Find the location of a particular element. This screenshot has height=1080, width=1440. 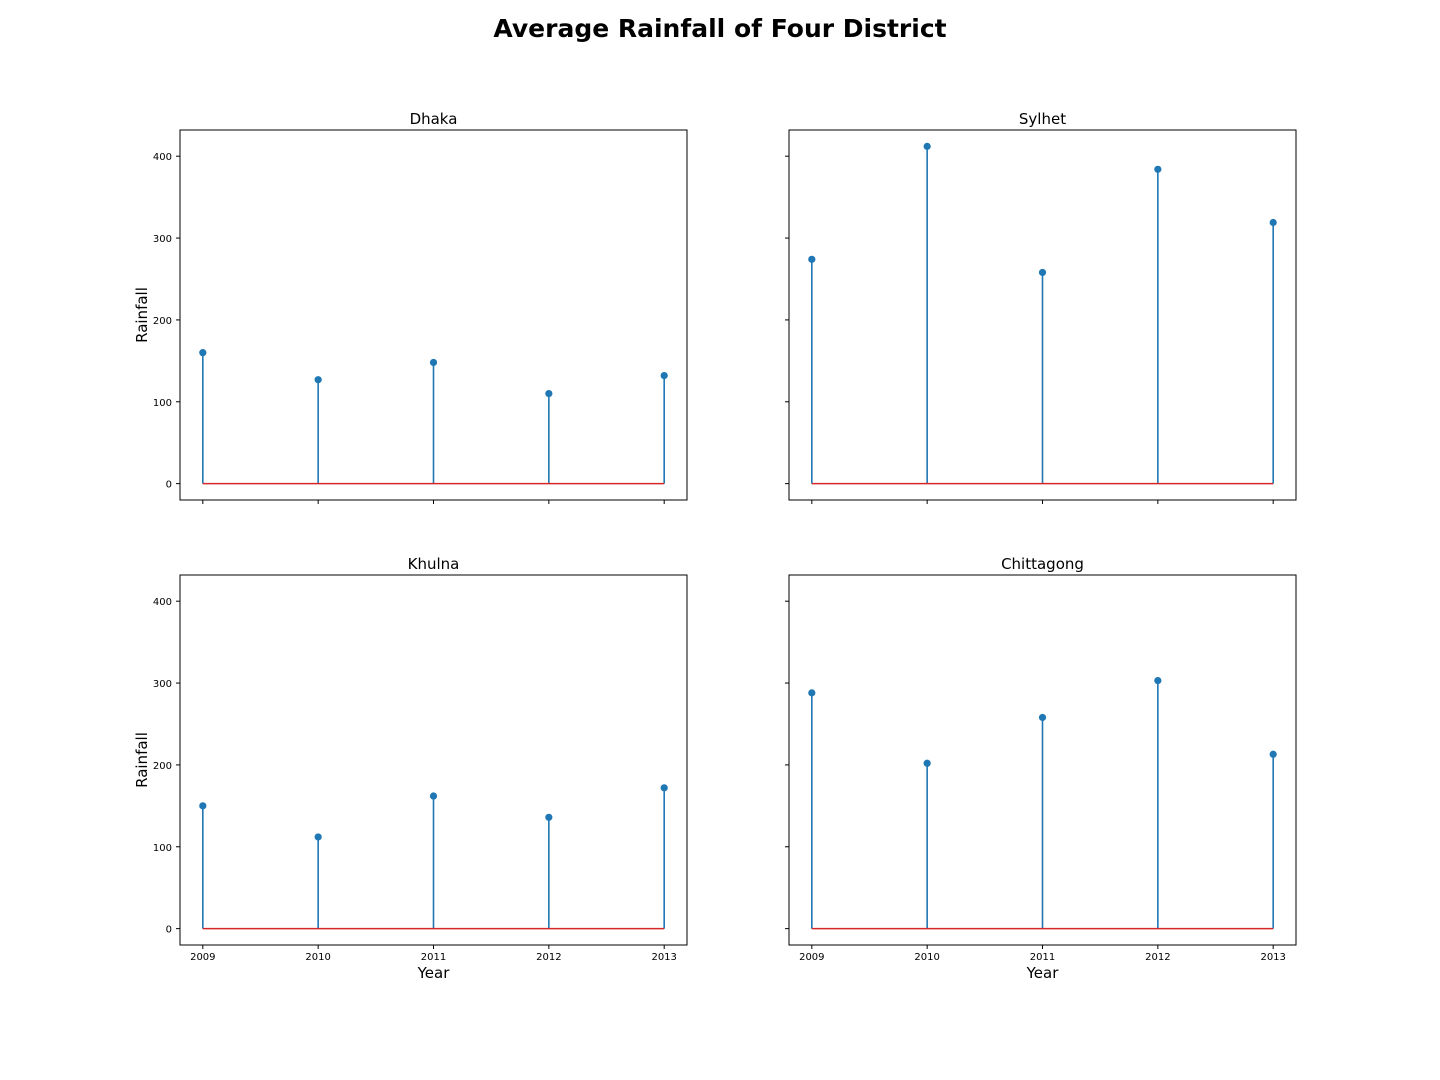

subplot-title: Khulna is located at coordinates (434, 564).